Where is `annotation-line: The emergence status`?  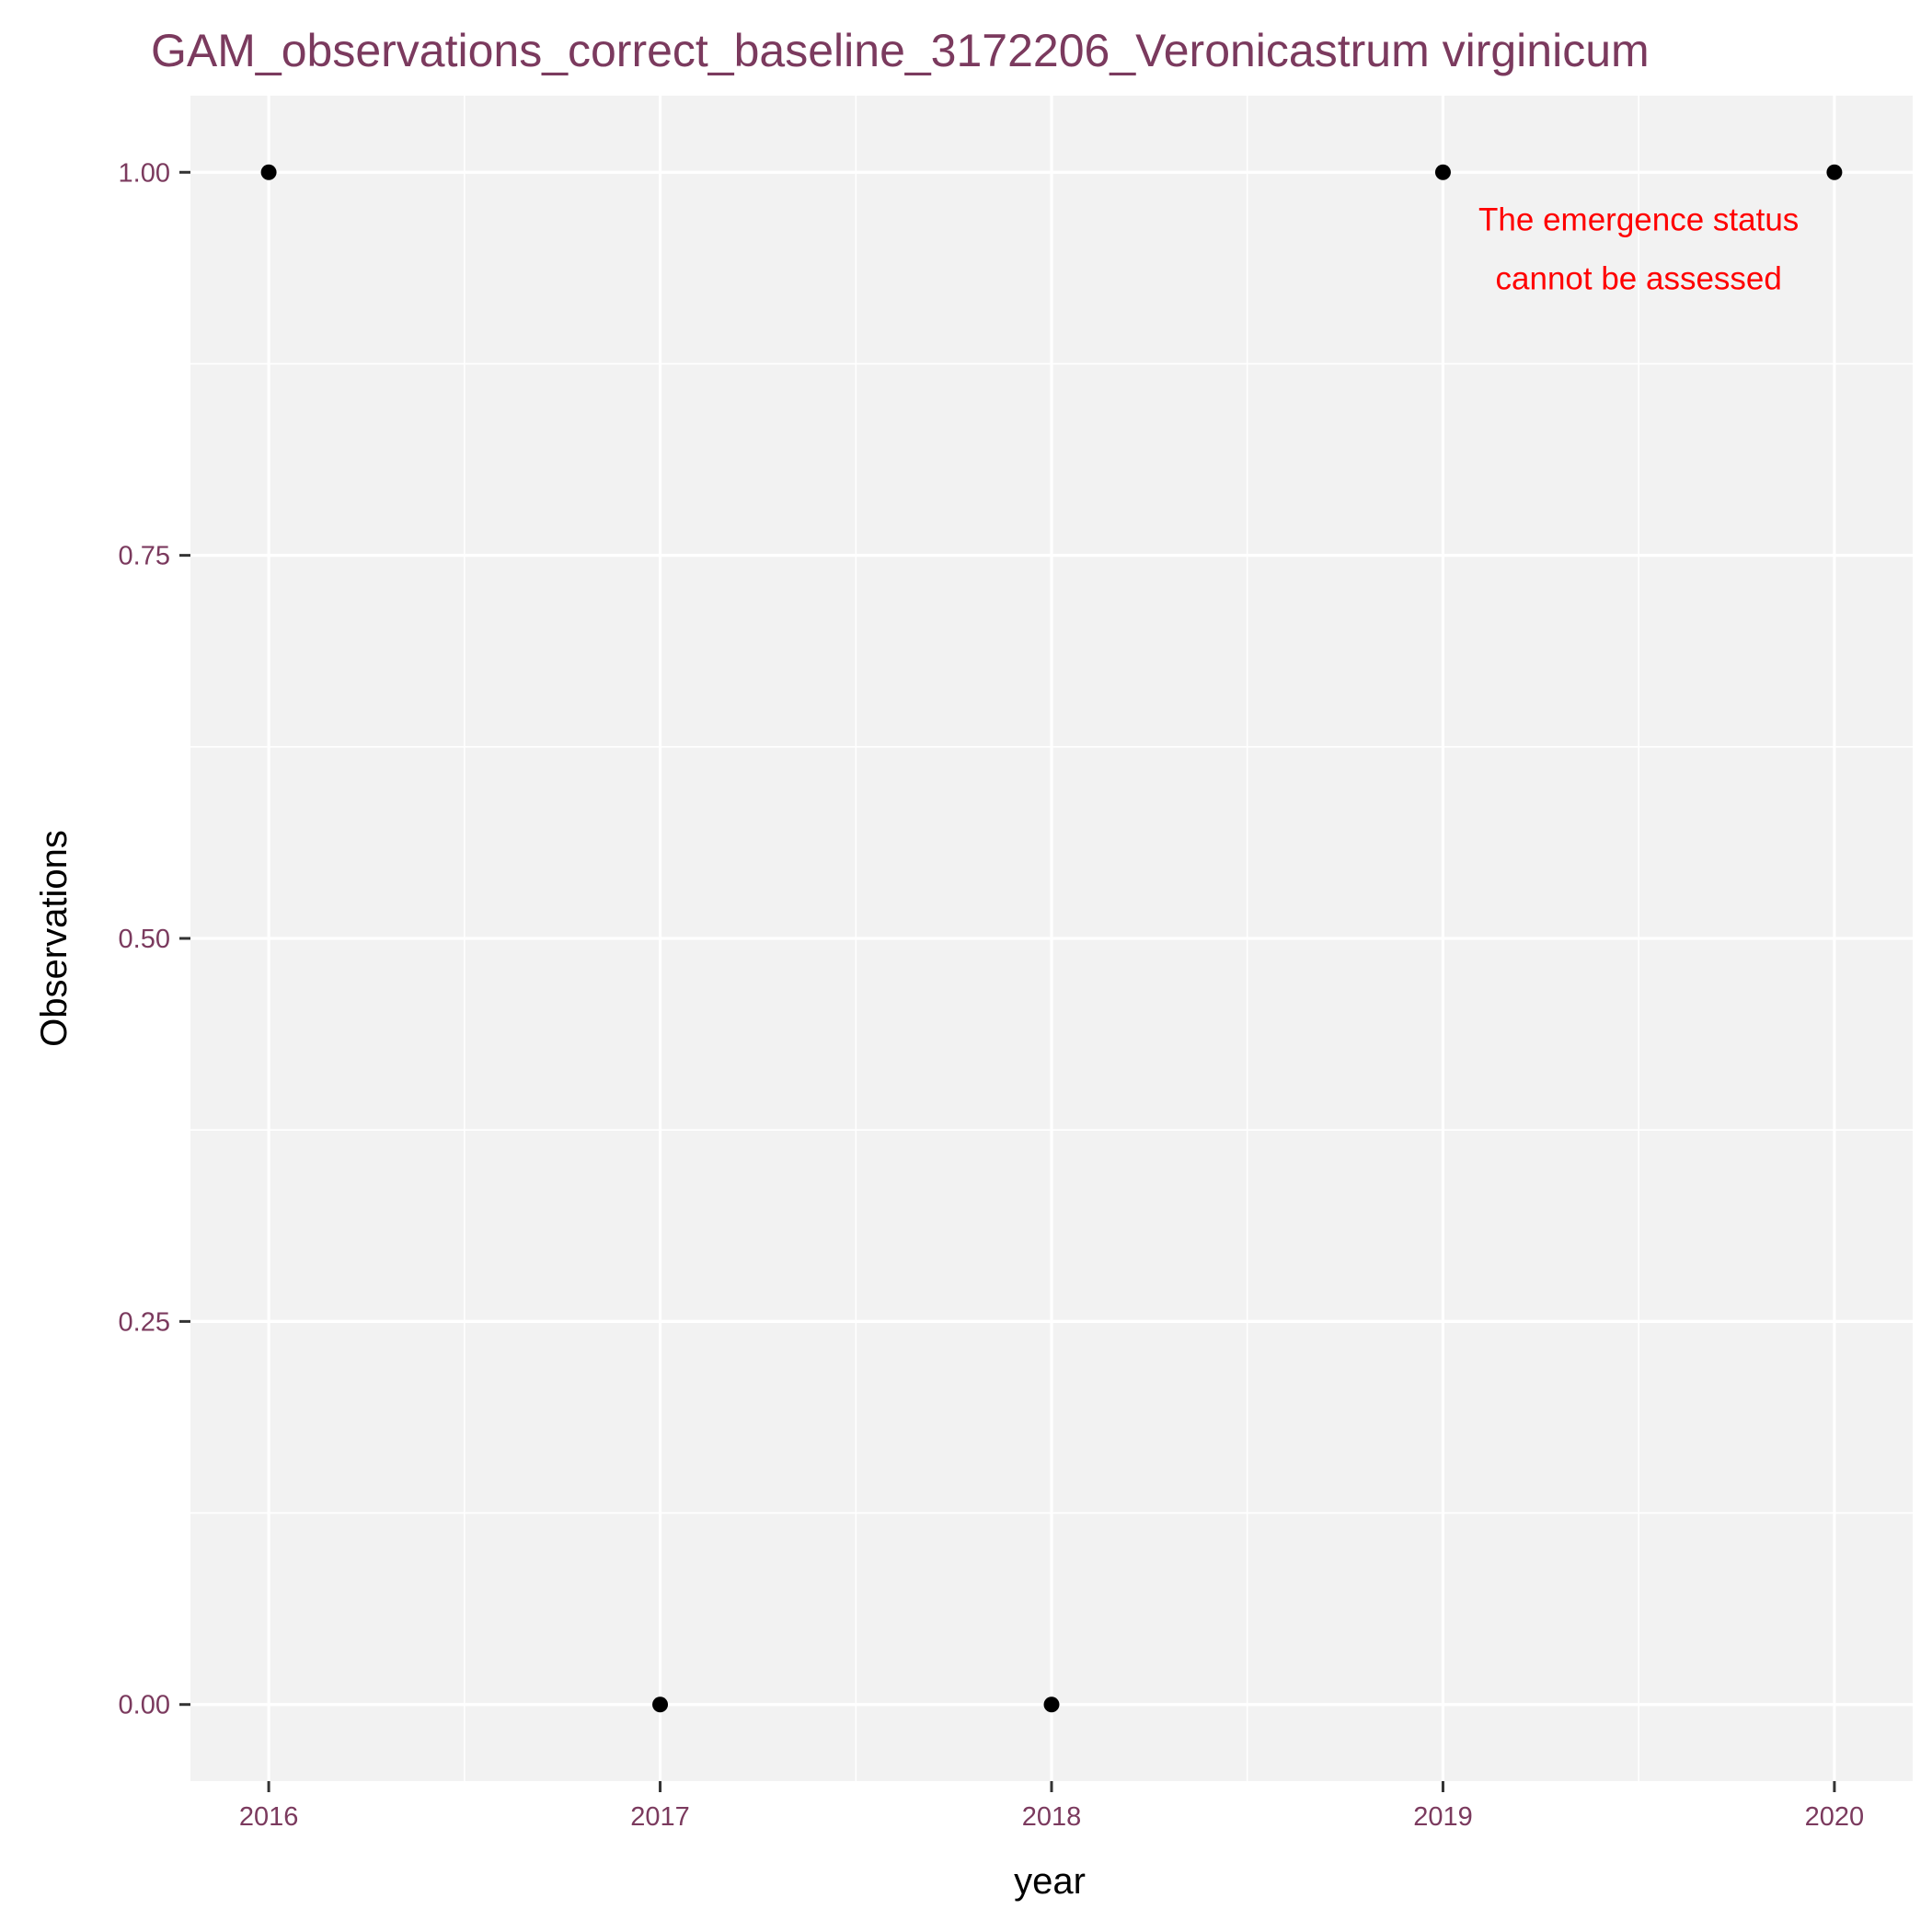
annotation-line: The emergence status is located at coordinates (1638, 220).